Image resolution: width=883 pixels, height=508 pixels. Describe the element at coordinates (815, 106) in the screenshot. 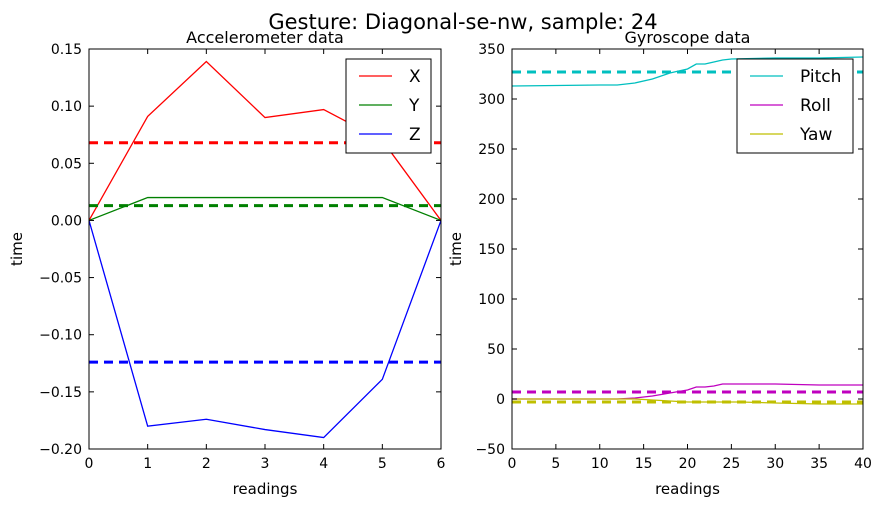

I see `legend-label-roll: Roll` at that location.